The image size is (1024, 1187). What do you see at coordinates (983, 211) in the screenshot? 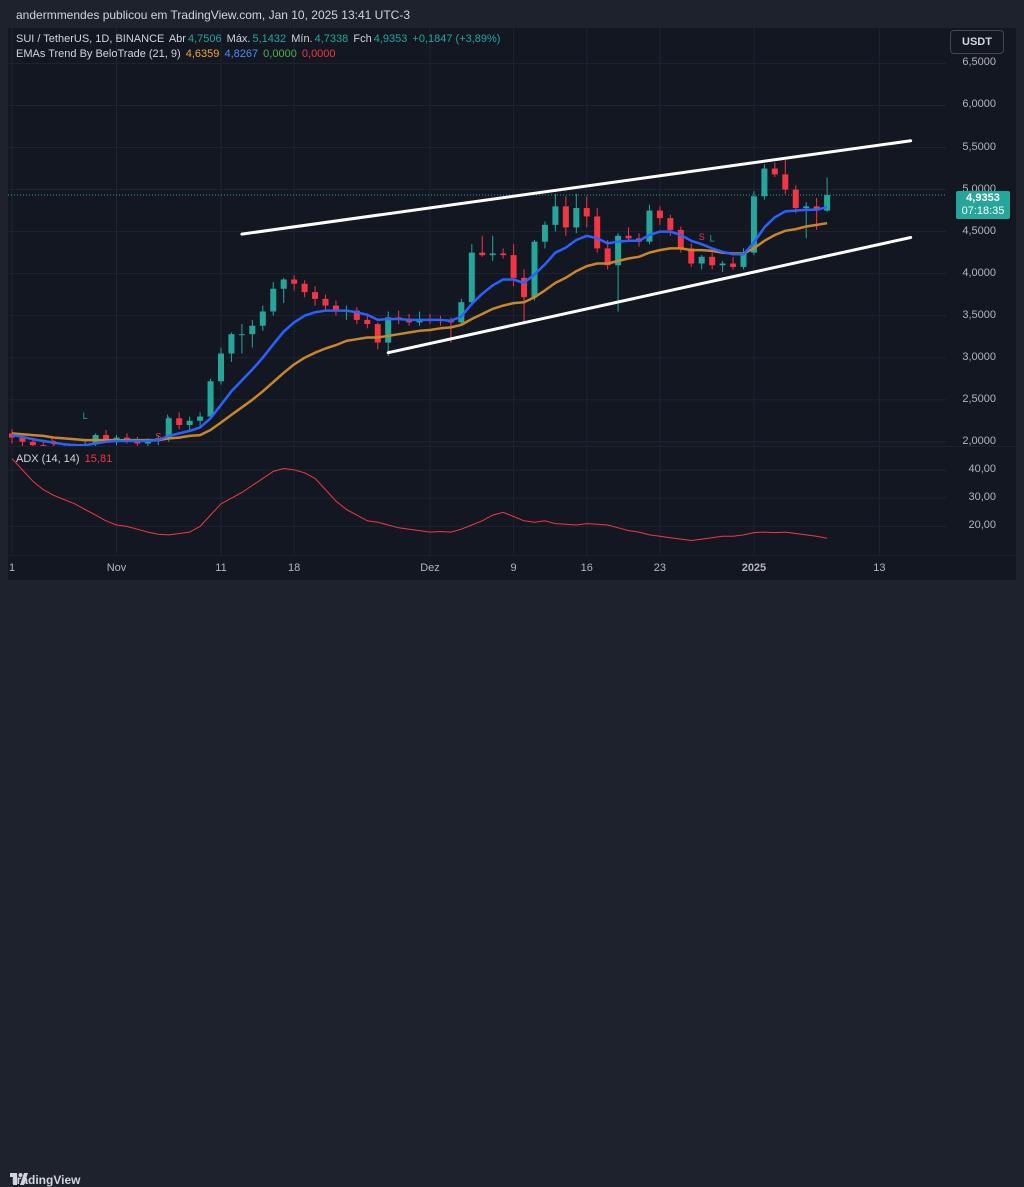
I see `candle-countdown: 07:18:35` at bounding box center [983, 211].